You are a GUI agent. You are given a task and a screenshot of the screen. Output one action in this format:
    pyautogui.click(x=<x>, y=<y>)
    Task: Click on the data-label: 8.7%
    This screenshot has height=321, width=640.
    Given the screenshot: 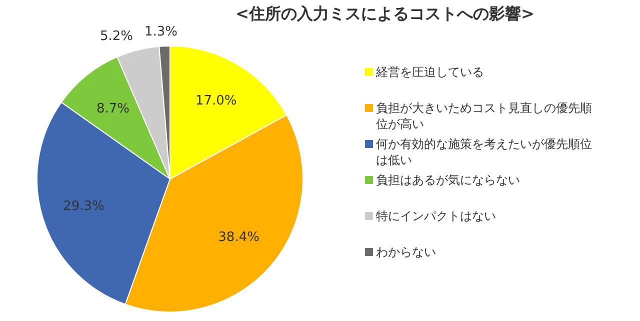 What is the action you would take?
    pyautogui.click(x=113, y=108)
    